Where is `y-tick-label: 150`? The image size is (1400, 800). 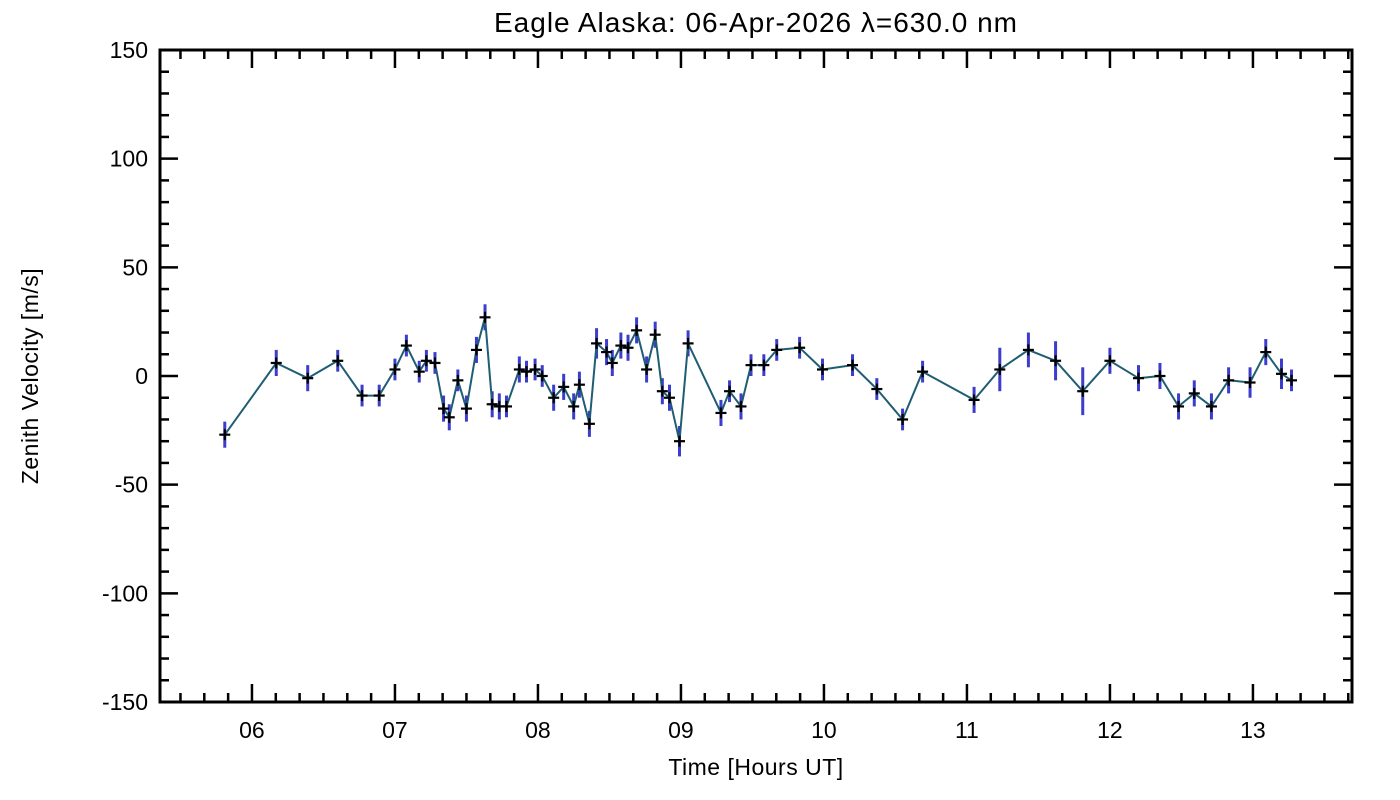
y-tick-label: 150 is located at coordinates (129, 50).